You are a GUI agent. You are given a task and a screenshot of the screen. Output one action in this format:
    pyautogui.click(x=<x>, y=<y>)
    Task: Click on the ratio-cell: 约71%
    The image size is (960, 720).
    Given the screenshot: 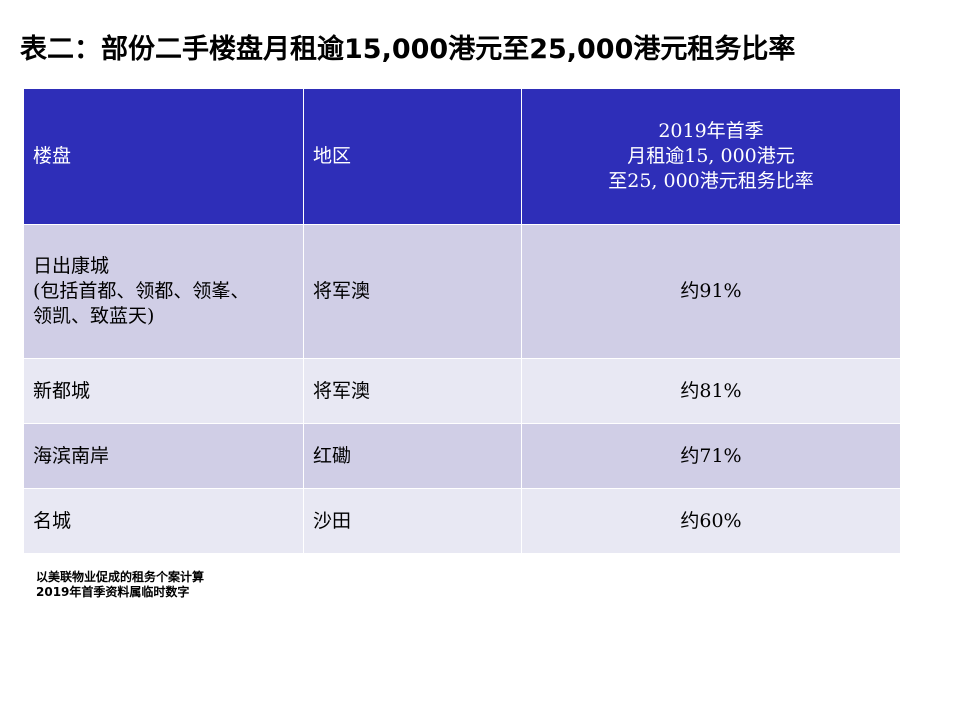 What is the action you would take?
    pyautogui.click(x=711, y=456)
    